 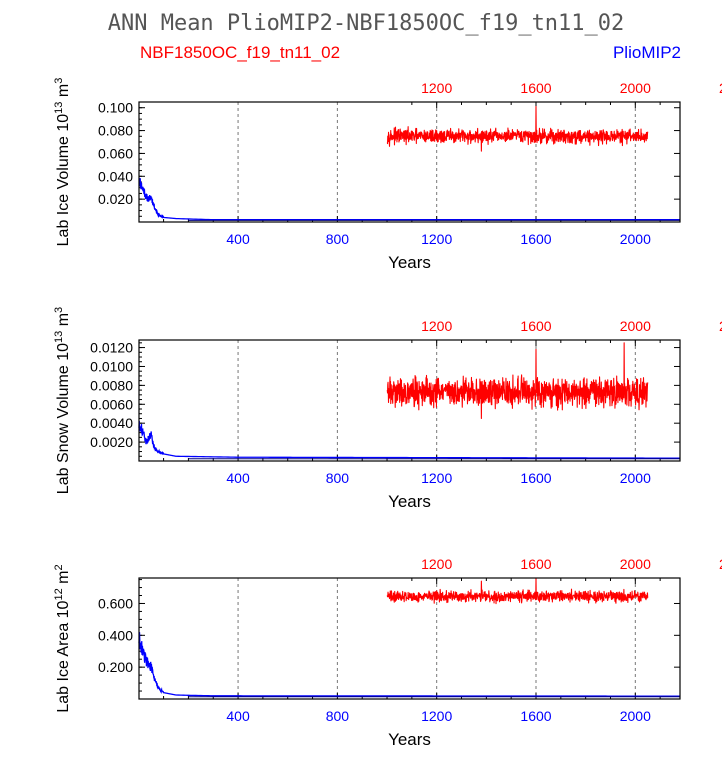 What do you see at coordinates (115, 131) in the screenshot?
I see `y-tick-label: 0.080` at bounding box center [115, 131].